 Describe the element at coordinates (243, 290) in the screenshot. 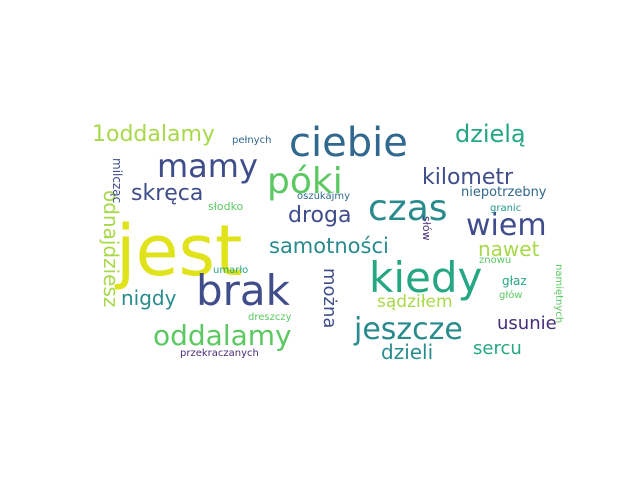

I see `word-cloud-word: brak` at that location.